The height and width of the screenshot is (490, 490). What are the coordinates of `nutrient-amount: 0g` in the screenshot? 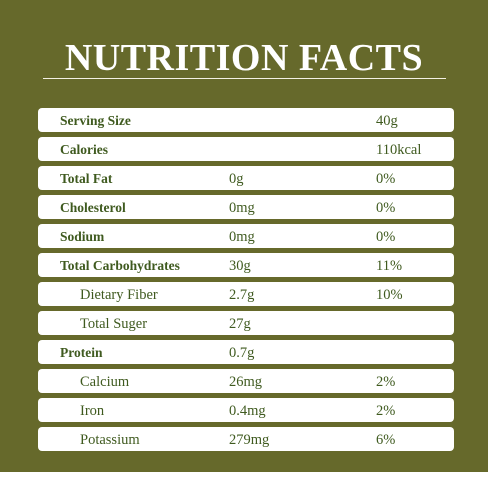 It's located at (236, 179).